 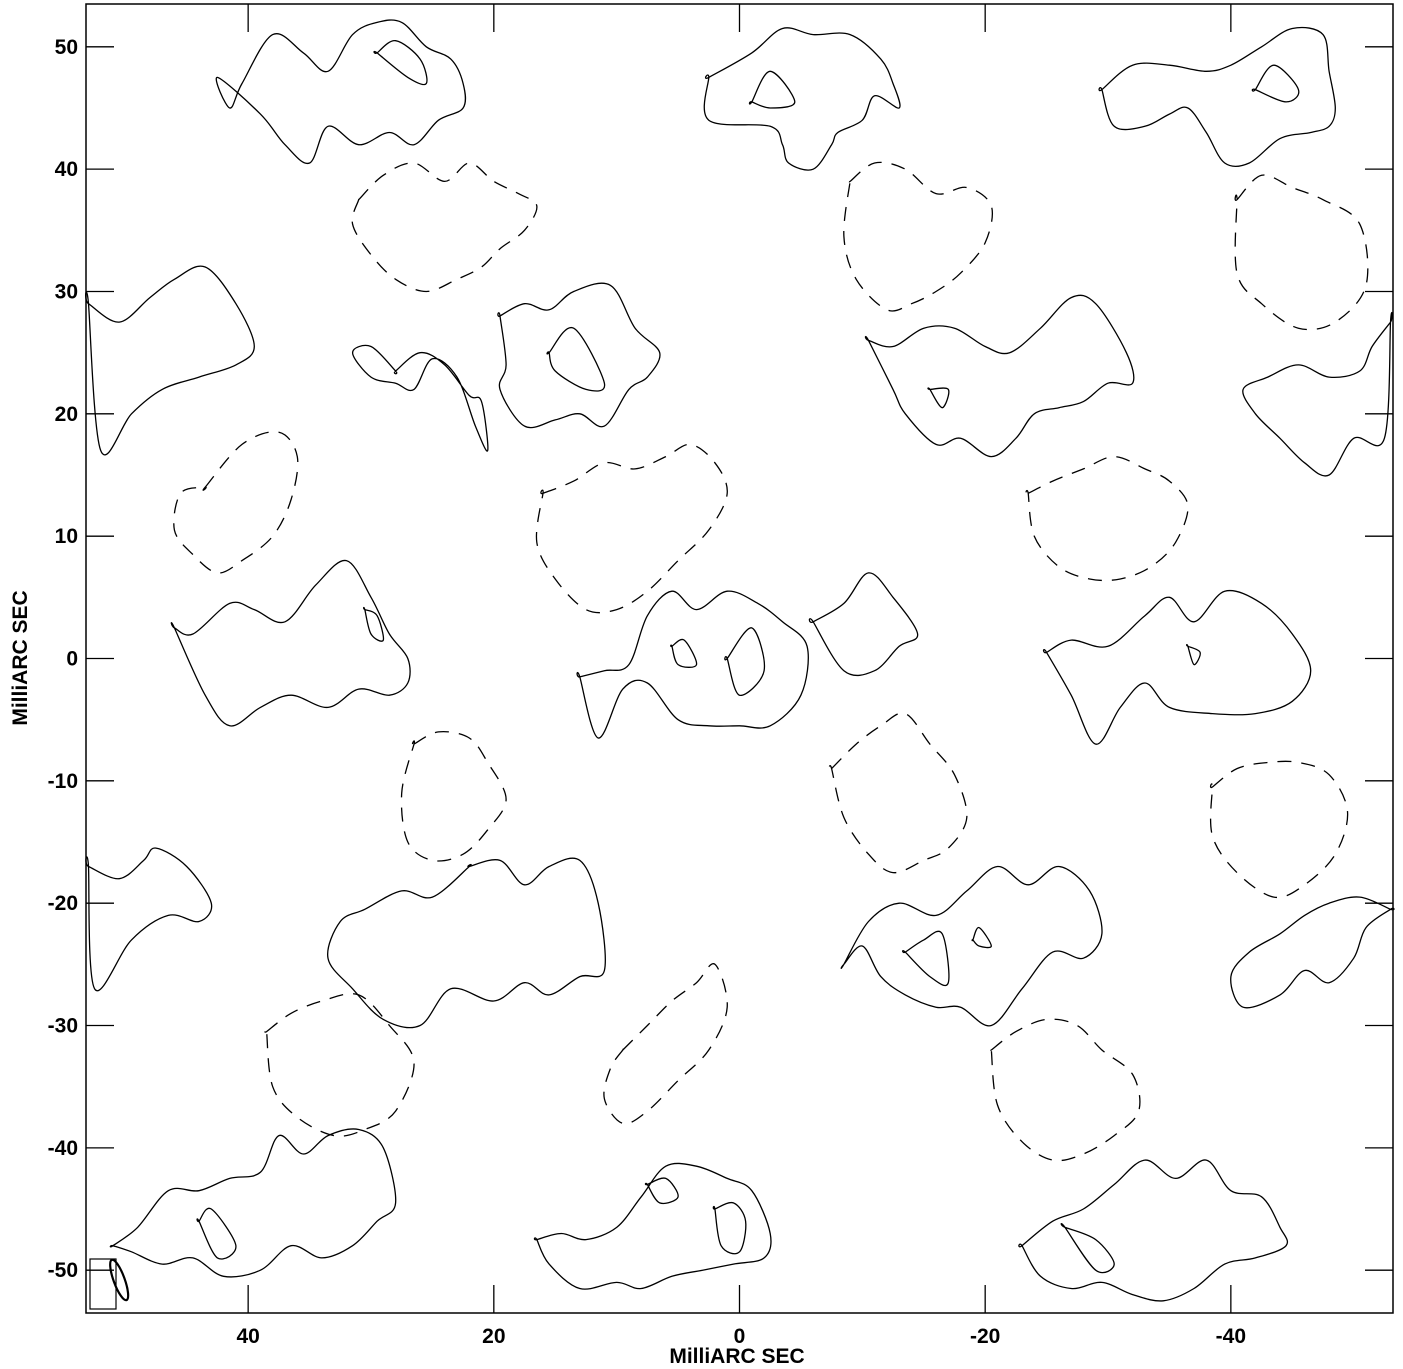 I want to click on y-tick-label: -50, so click(x=63, y=1270).